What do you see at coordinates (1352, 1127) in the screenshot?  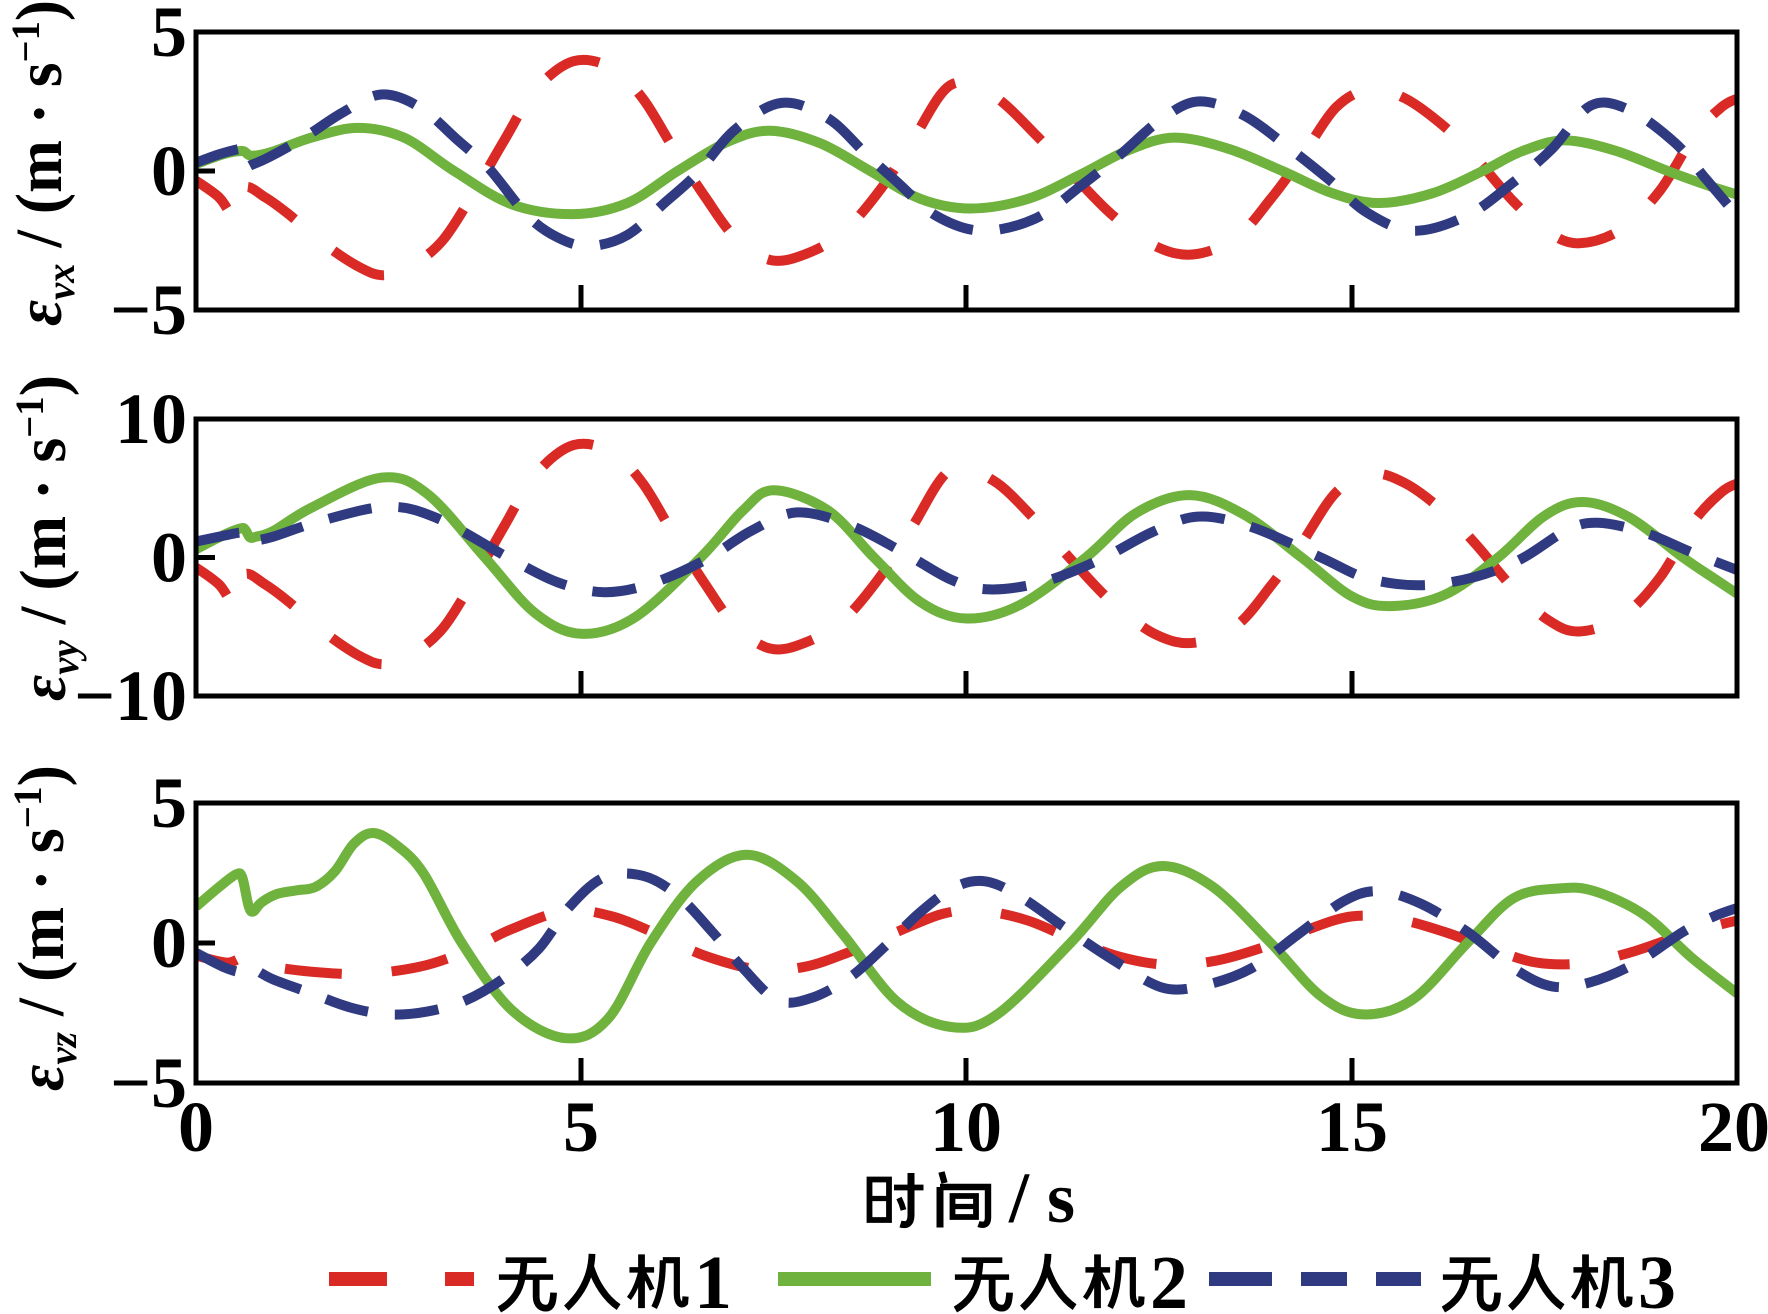 I see `svg-text: 15` at bounding box center [1352, 1127].